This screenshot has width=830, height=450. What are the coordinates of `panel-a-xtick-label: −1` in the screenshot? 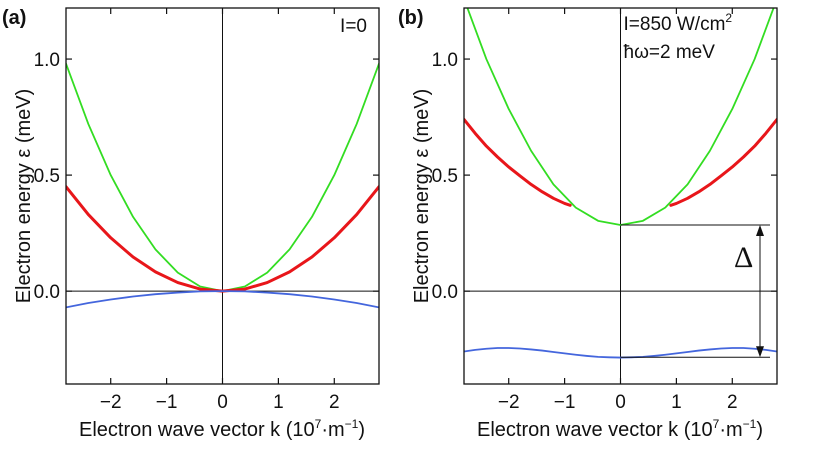 It's located at (167, 402).